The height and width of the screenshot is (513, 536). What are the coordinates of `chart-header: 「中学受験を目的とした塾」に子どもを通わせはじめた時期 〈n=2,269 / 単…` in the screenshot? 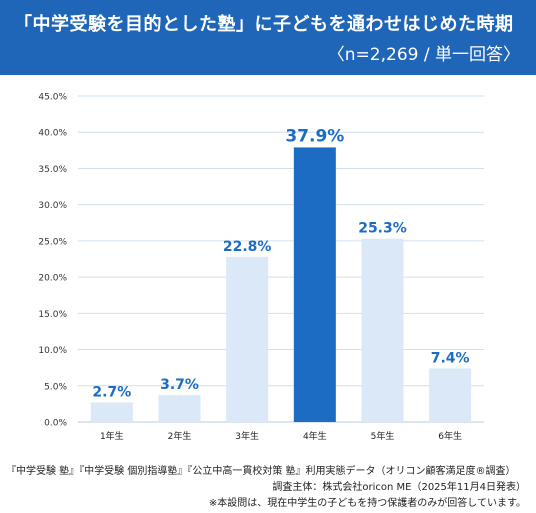 It's located at (268, 37).